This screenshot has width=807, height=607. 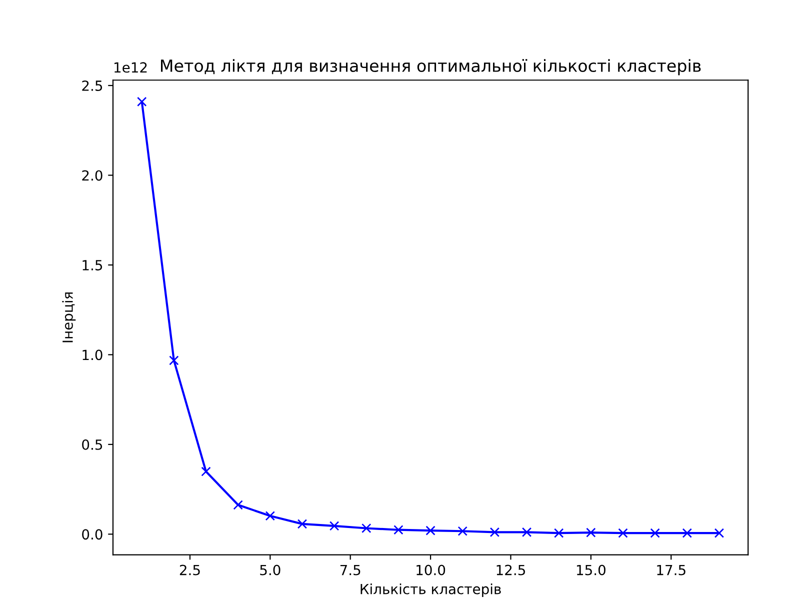 I want to click on y-tick-label: 0.0, so click(x=92, y=534).